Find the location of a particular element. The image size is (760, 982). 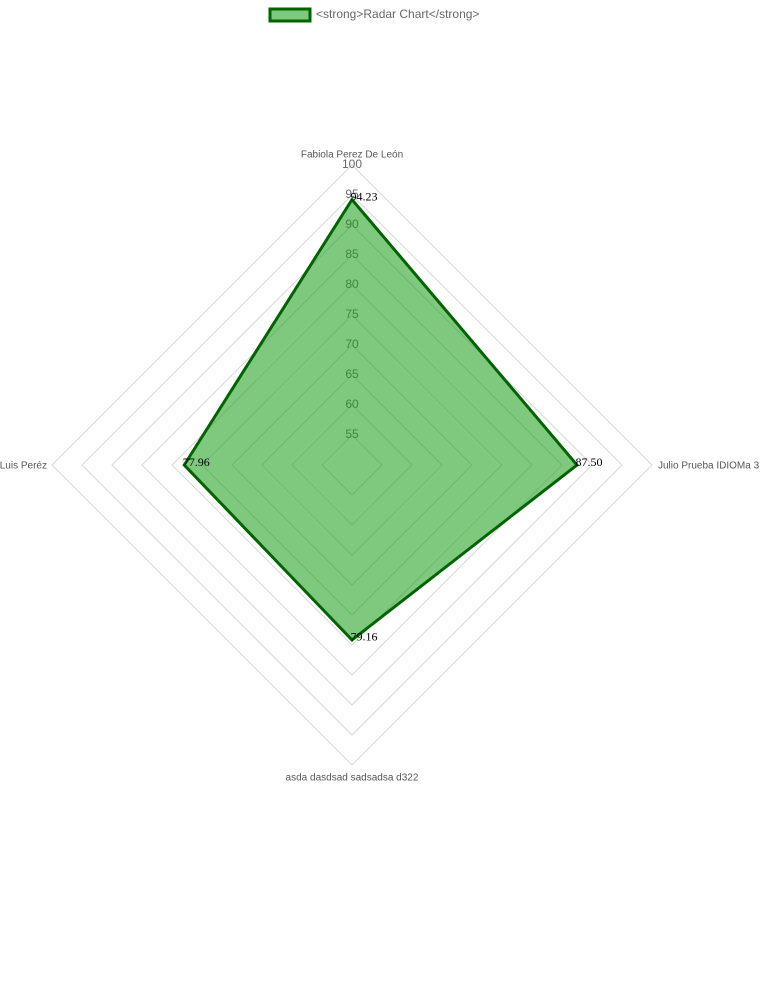

value-label: 79.16 is located at coordinates (364, 637).